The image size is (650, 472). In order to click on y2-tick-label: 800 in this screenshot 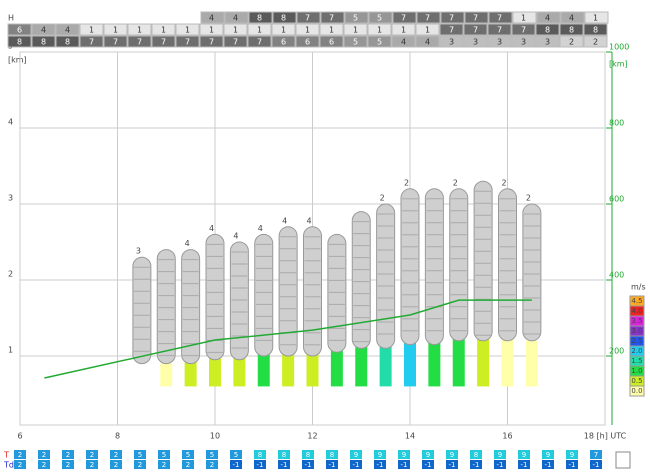, I will do `click(616, 123)`.